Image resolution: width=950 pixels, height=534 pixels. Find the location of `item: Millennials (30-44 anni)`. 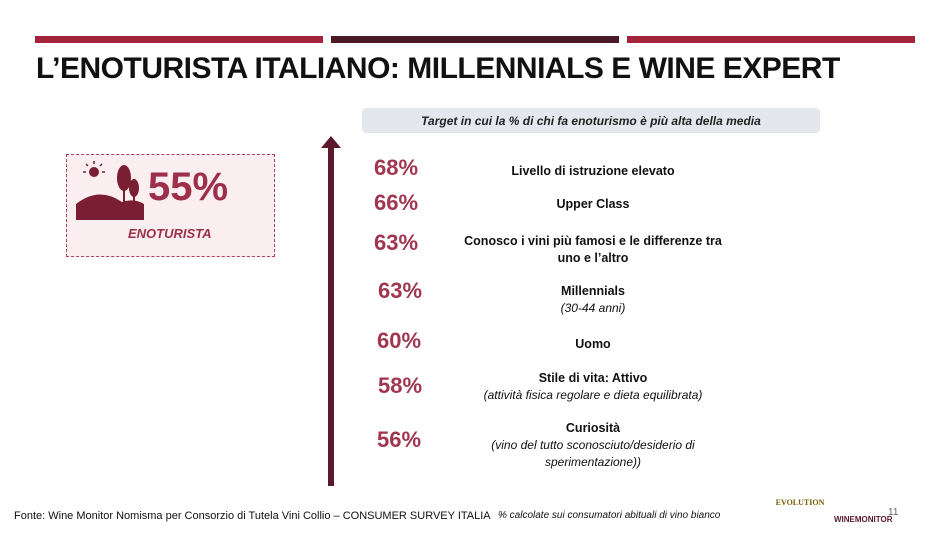

item: Millennials (30-44 anni) is located at coordinates (593, 300).